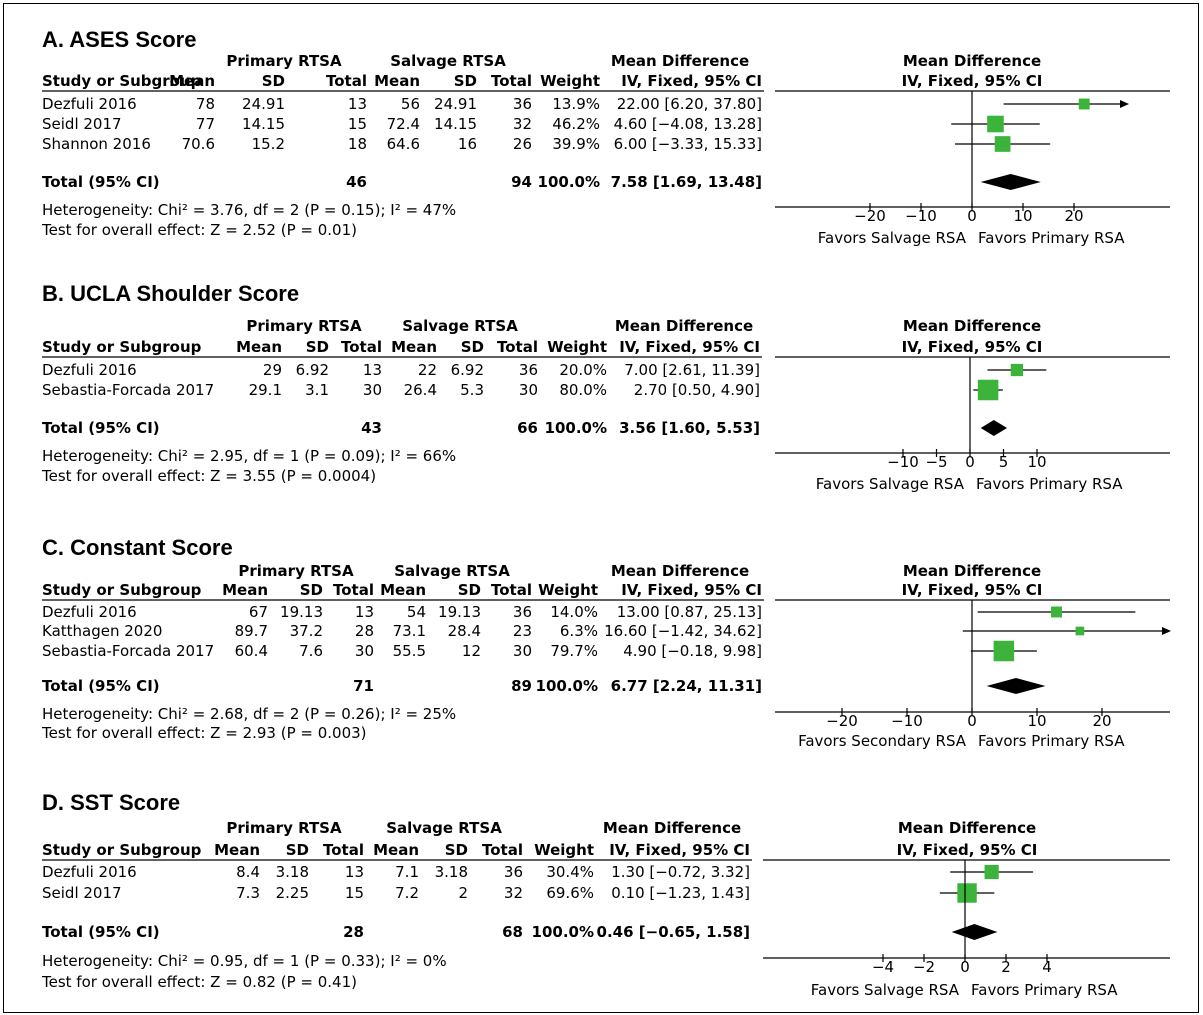 The width and height of the screenshot is (1203, 1015). I want to click on panel-c-header-sd-salvage: SD, so click(469, 590).